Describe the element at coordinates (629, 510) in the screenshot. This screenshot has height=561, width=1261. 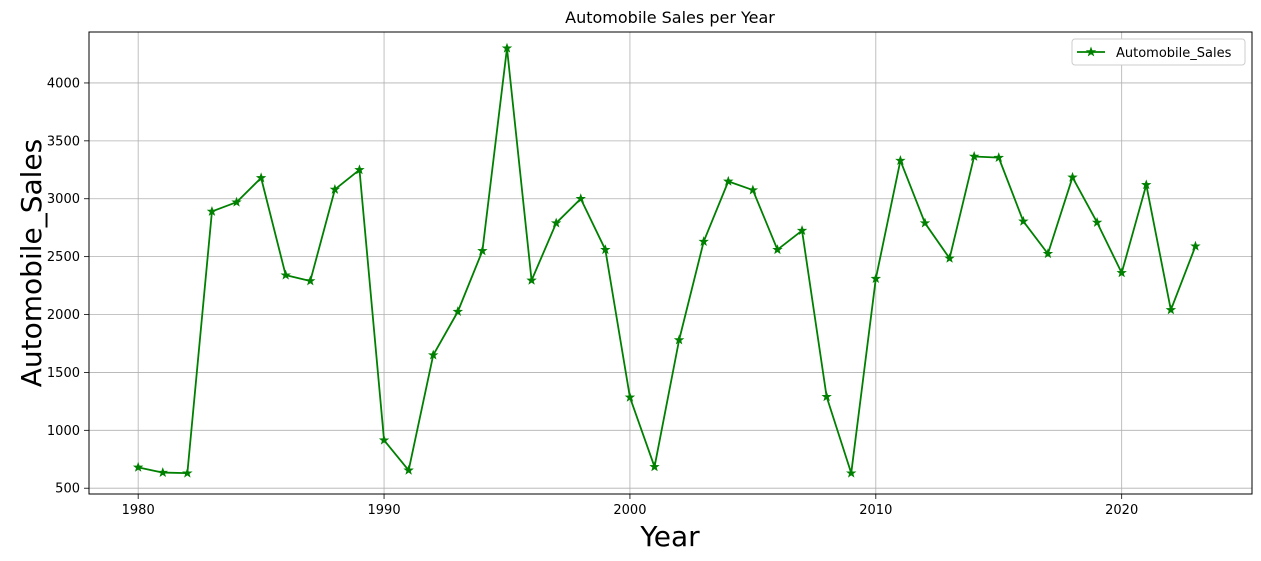
I see `x-tick-label: 2000` at that location.